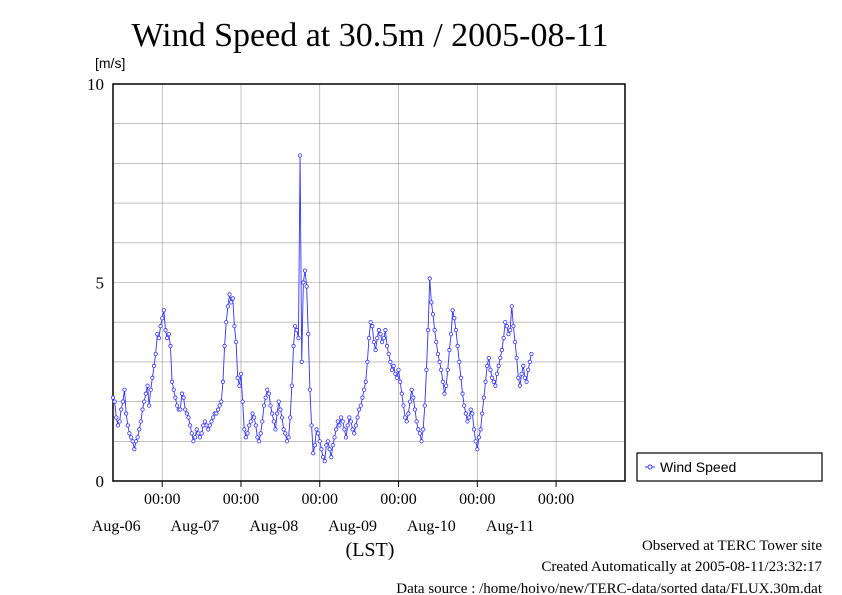  I want to click on y-axis-label: [m/s], so click(110, 63).